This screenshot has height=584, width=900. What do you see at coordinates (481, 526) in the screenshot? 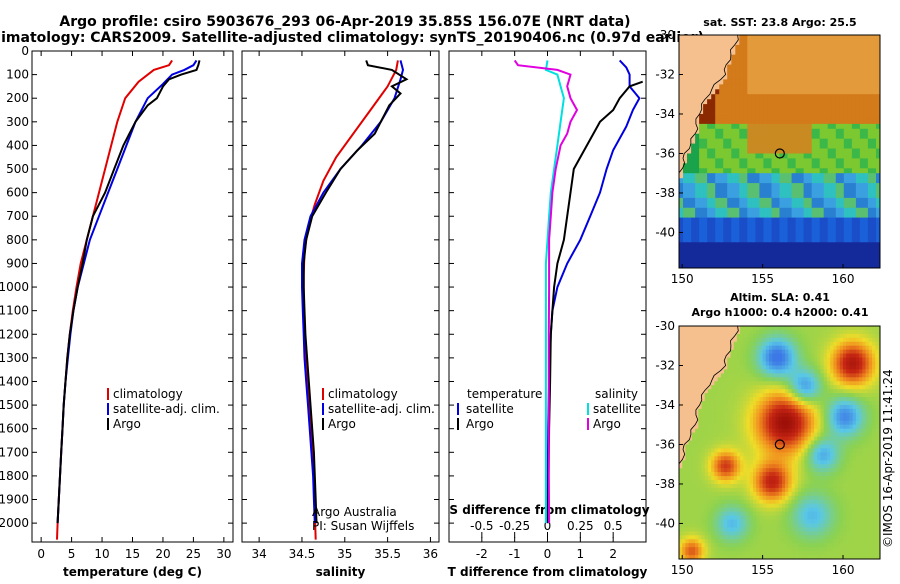
I see `sdiff-tick-label: -0.5` at bounding box center [481, 526].